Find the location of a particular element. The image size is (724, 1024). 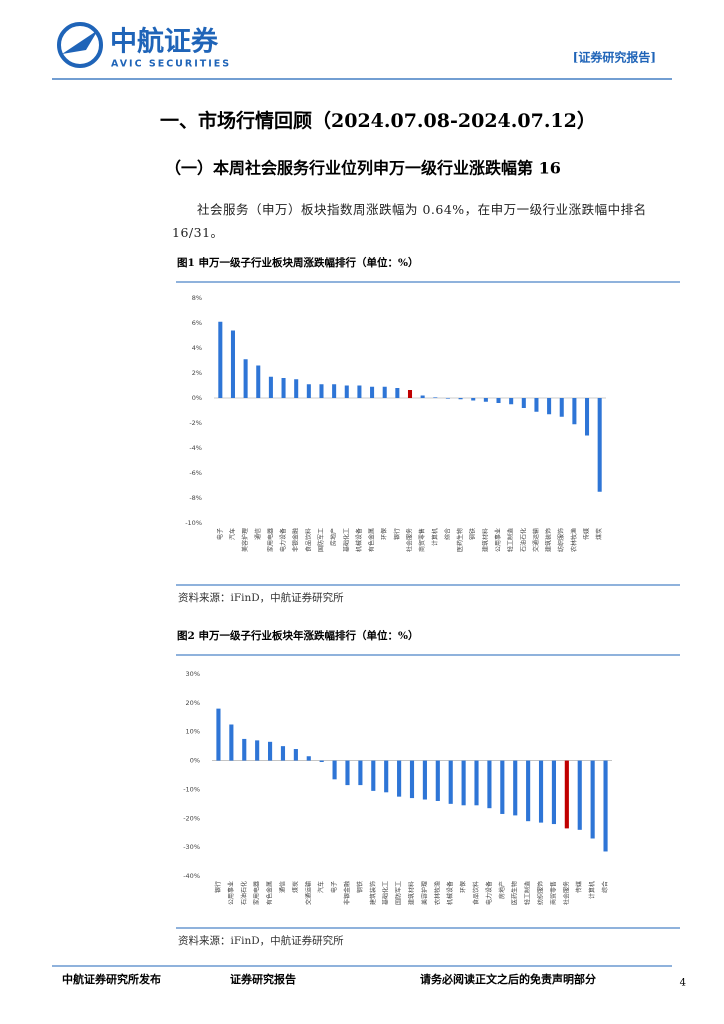

x-tick-label: 食品饮料 is located at coordinates (308, 540).